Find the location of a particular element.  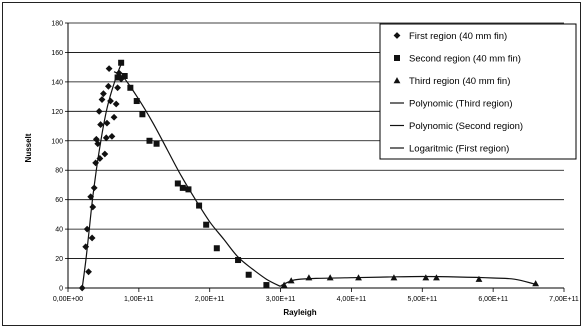

x-tick-label: 0,00E+00 is located at coordinates (68, 299).